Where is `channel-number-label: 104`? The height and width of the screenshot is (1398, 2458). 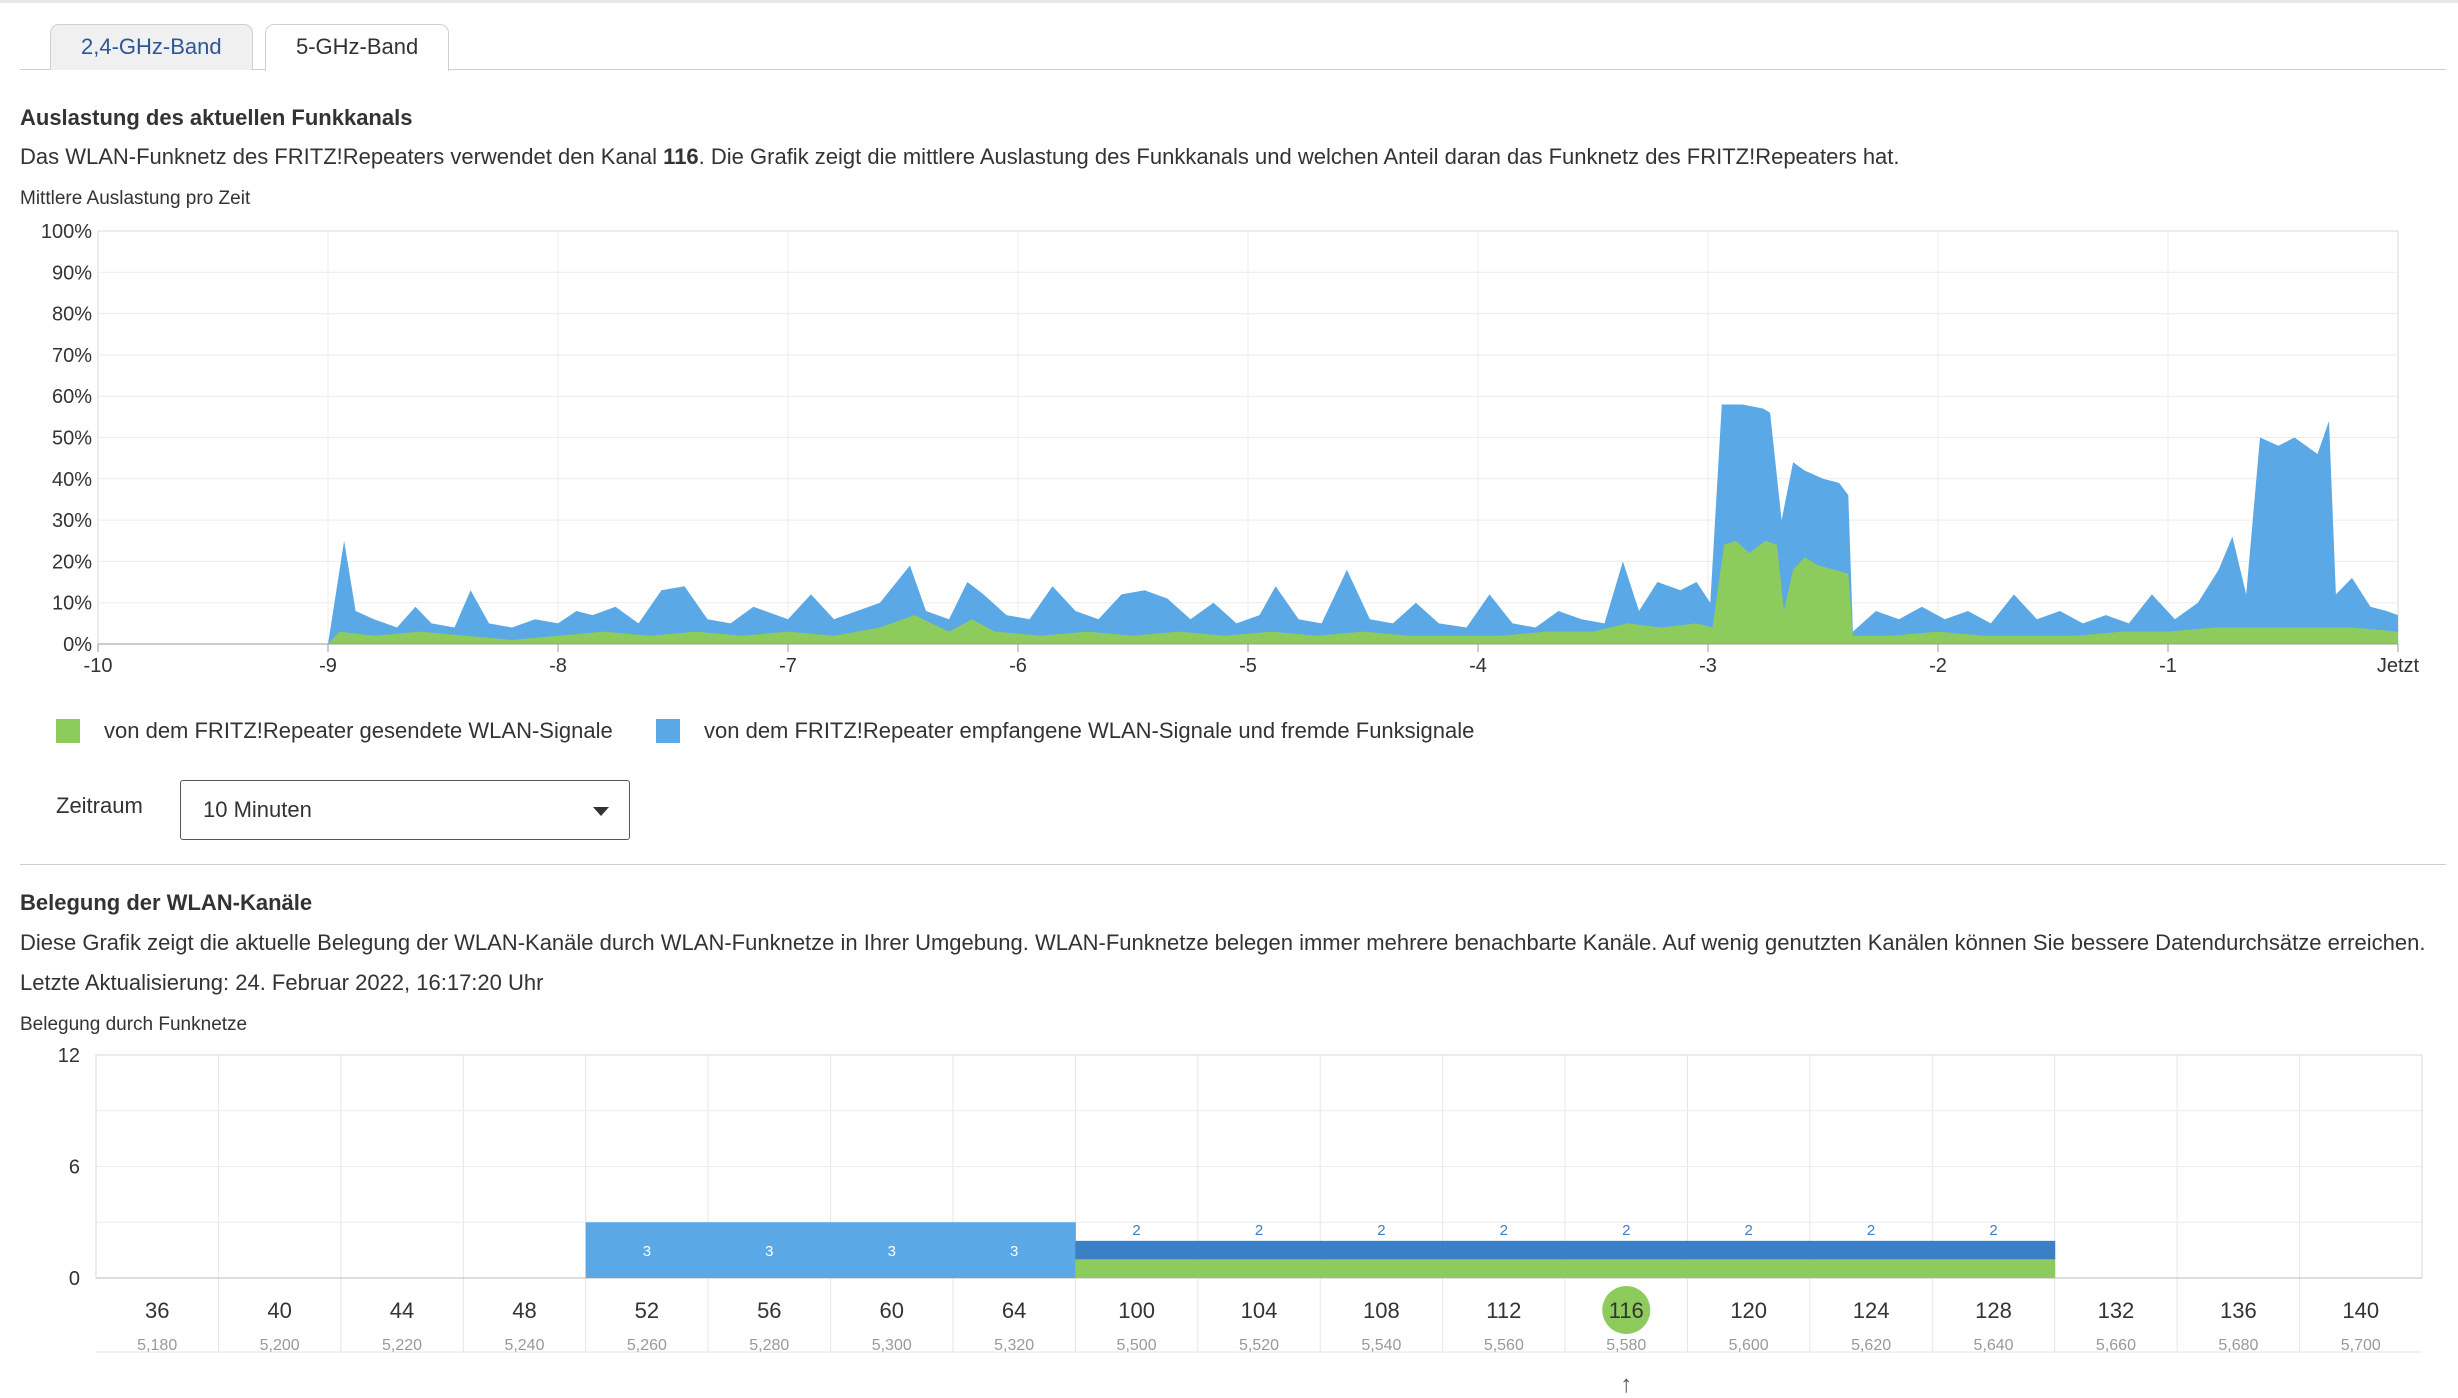 channel-number-label: 104 is located at coordinates (1259, 1310).